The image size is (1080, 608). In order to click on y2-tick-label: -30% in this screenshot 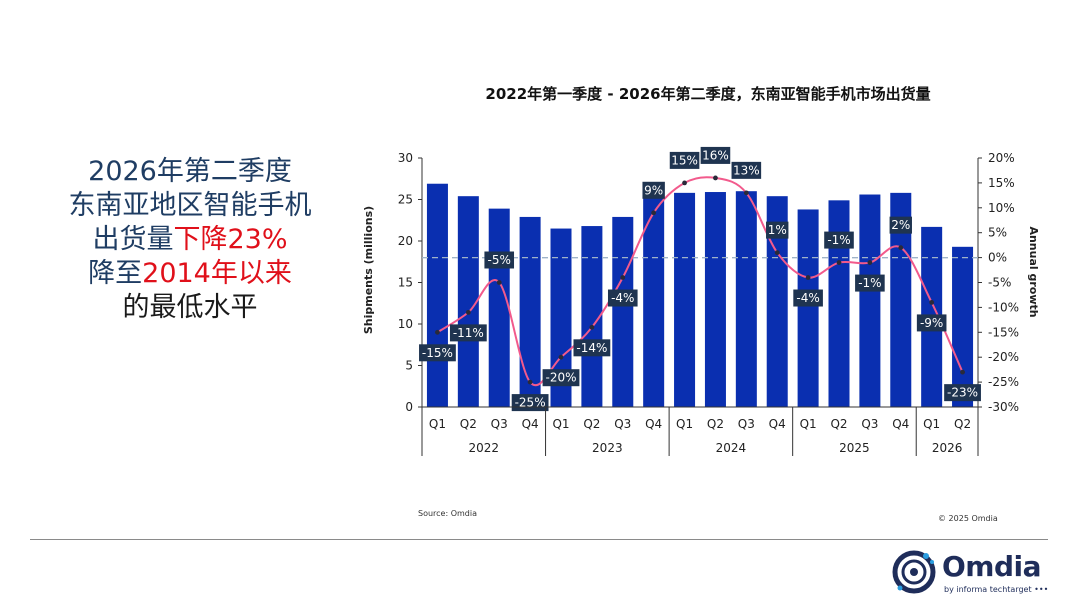, I will do `click(1003, 407)`.